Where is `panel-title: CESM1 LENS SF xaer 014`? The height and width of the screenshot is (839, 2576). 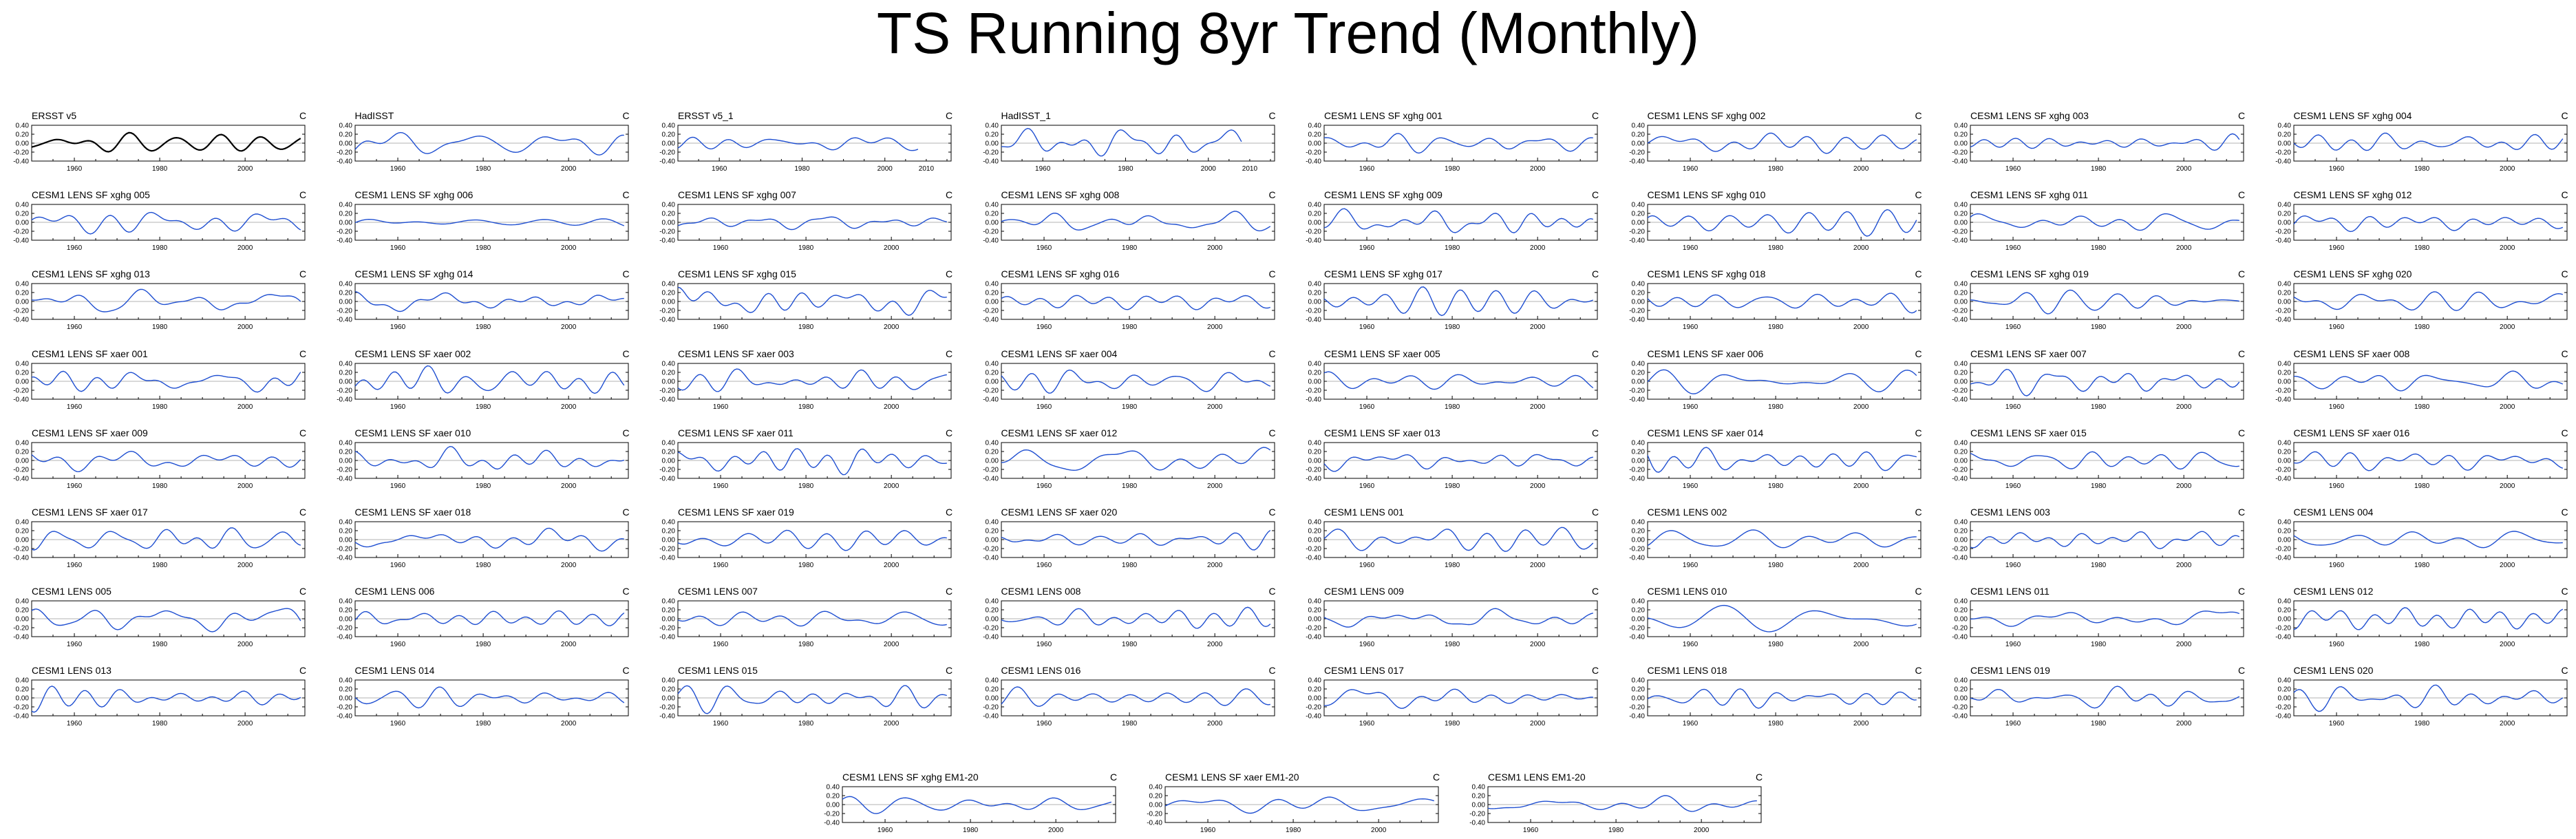
panel-title: CESM1 LENS SF xaer 014 is located at coordinates (1705, 433).